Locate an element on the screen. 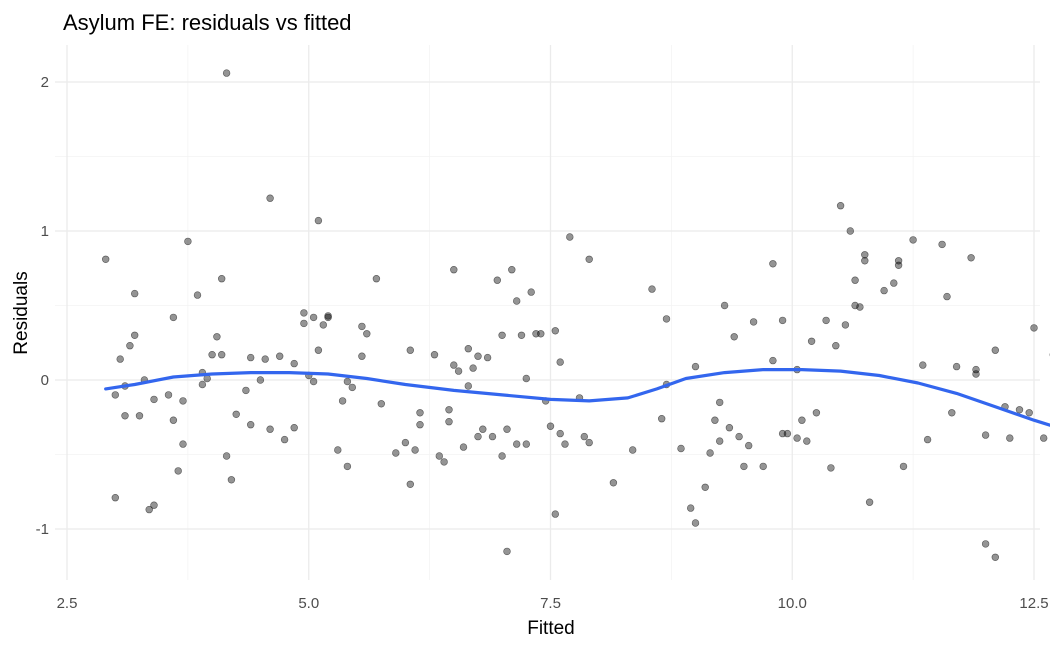  x-tick-label: 5.0 is located at coordinates (308, 603).